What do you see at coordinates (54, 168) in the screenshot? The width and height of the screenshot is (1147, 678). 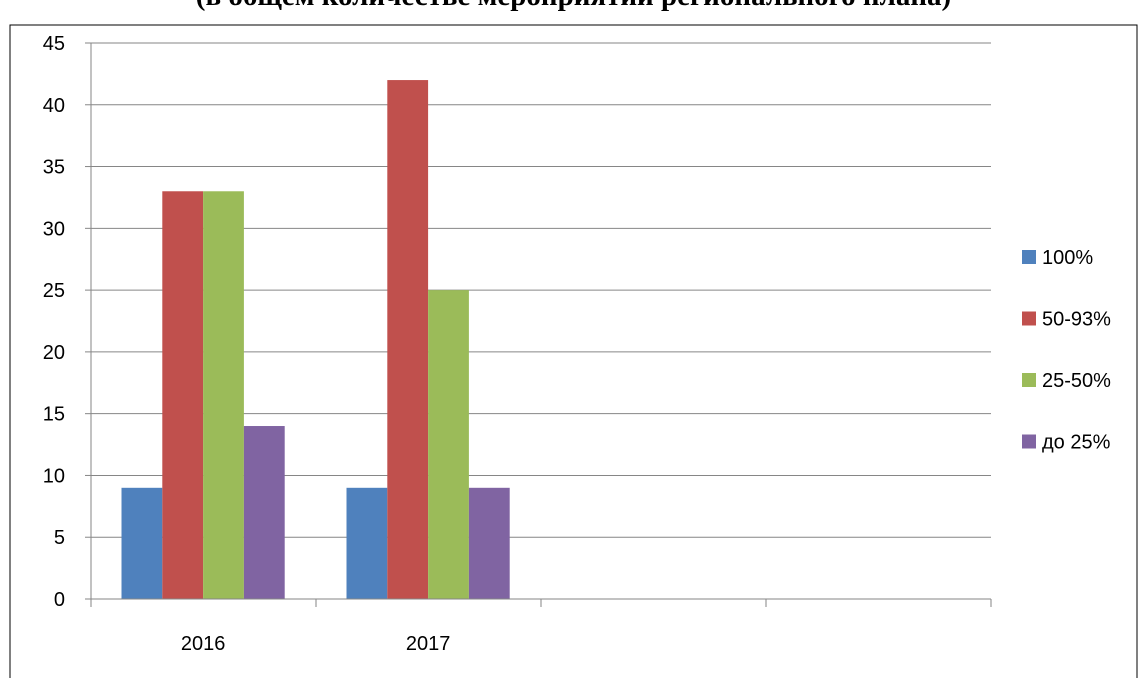 I see `y-tick-label: 35` at bounding box center [54, 168].